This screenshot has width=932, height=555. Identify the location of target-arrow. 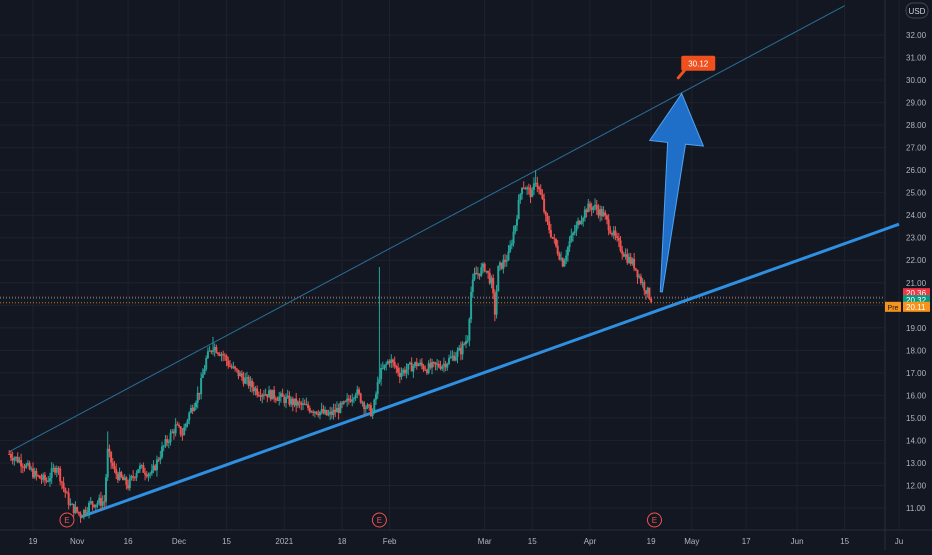
(676, 192).